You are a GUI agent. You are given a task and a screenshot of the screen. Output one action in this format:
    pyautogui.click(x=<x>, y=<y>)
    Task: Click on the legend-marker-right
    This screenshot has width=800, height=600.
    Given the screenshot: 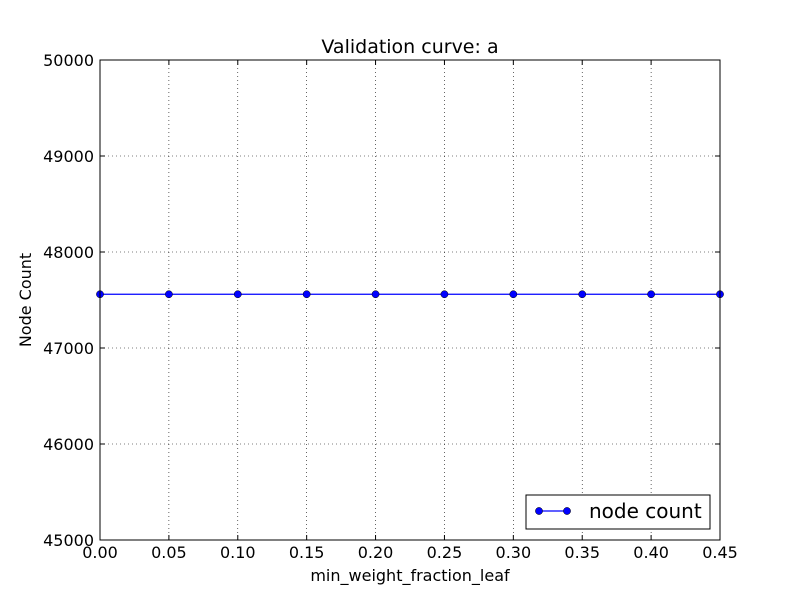 What is the action you would take?
    pyautogui.click(x=567, y=511)
    